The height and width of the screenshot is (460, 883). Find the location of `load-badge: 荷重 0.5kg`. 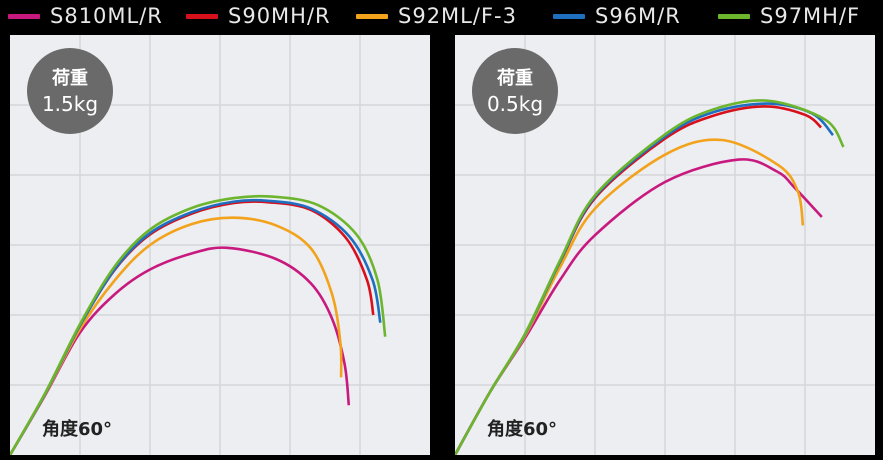

load-badge: 荷重 0.5kg is located at coordinates (515, 91).